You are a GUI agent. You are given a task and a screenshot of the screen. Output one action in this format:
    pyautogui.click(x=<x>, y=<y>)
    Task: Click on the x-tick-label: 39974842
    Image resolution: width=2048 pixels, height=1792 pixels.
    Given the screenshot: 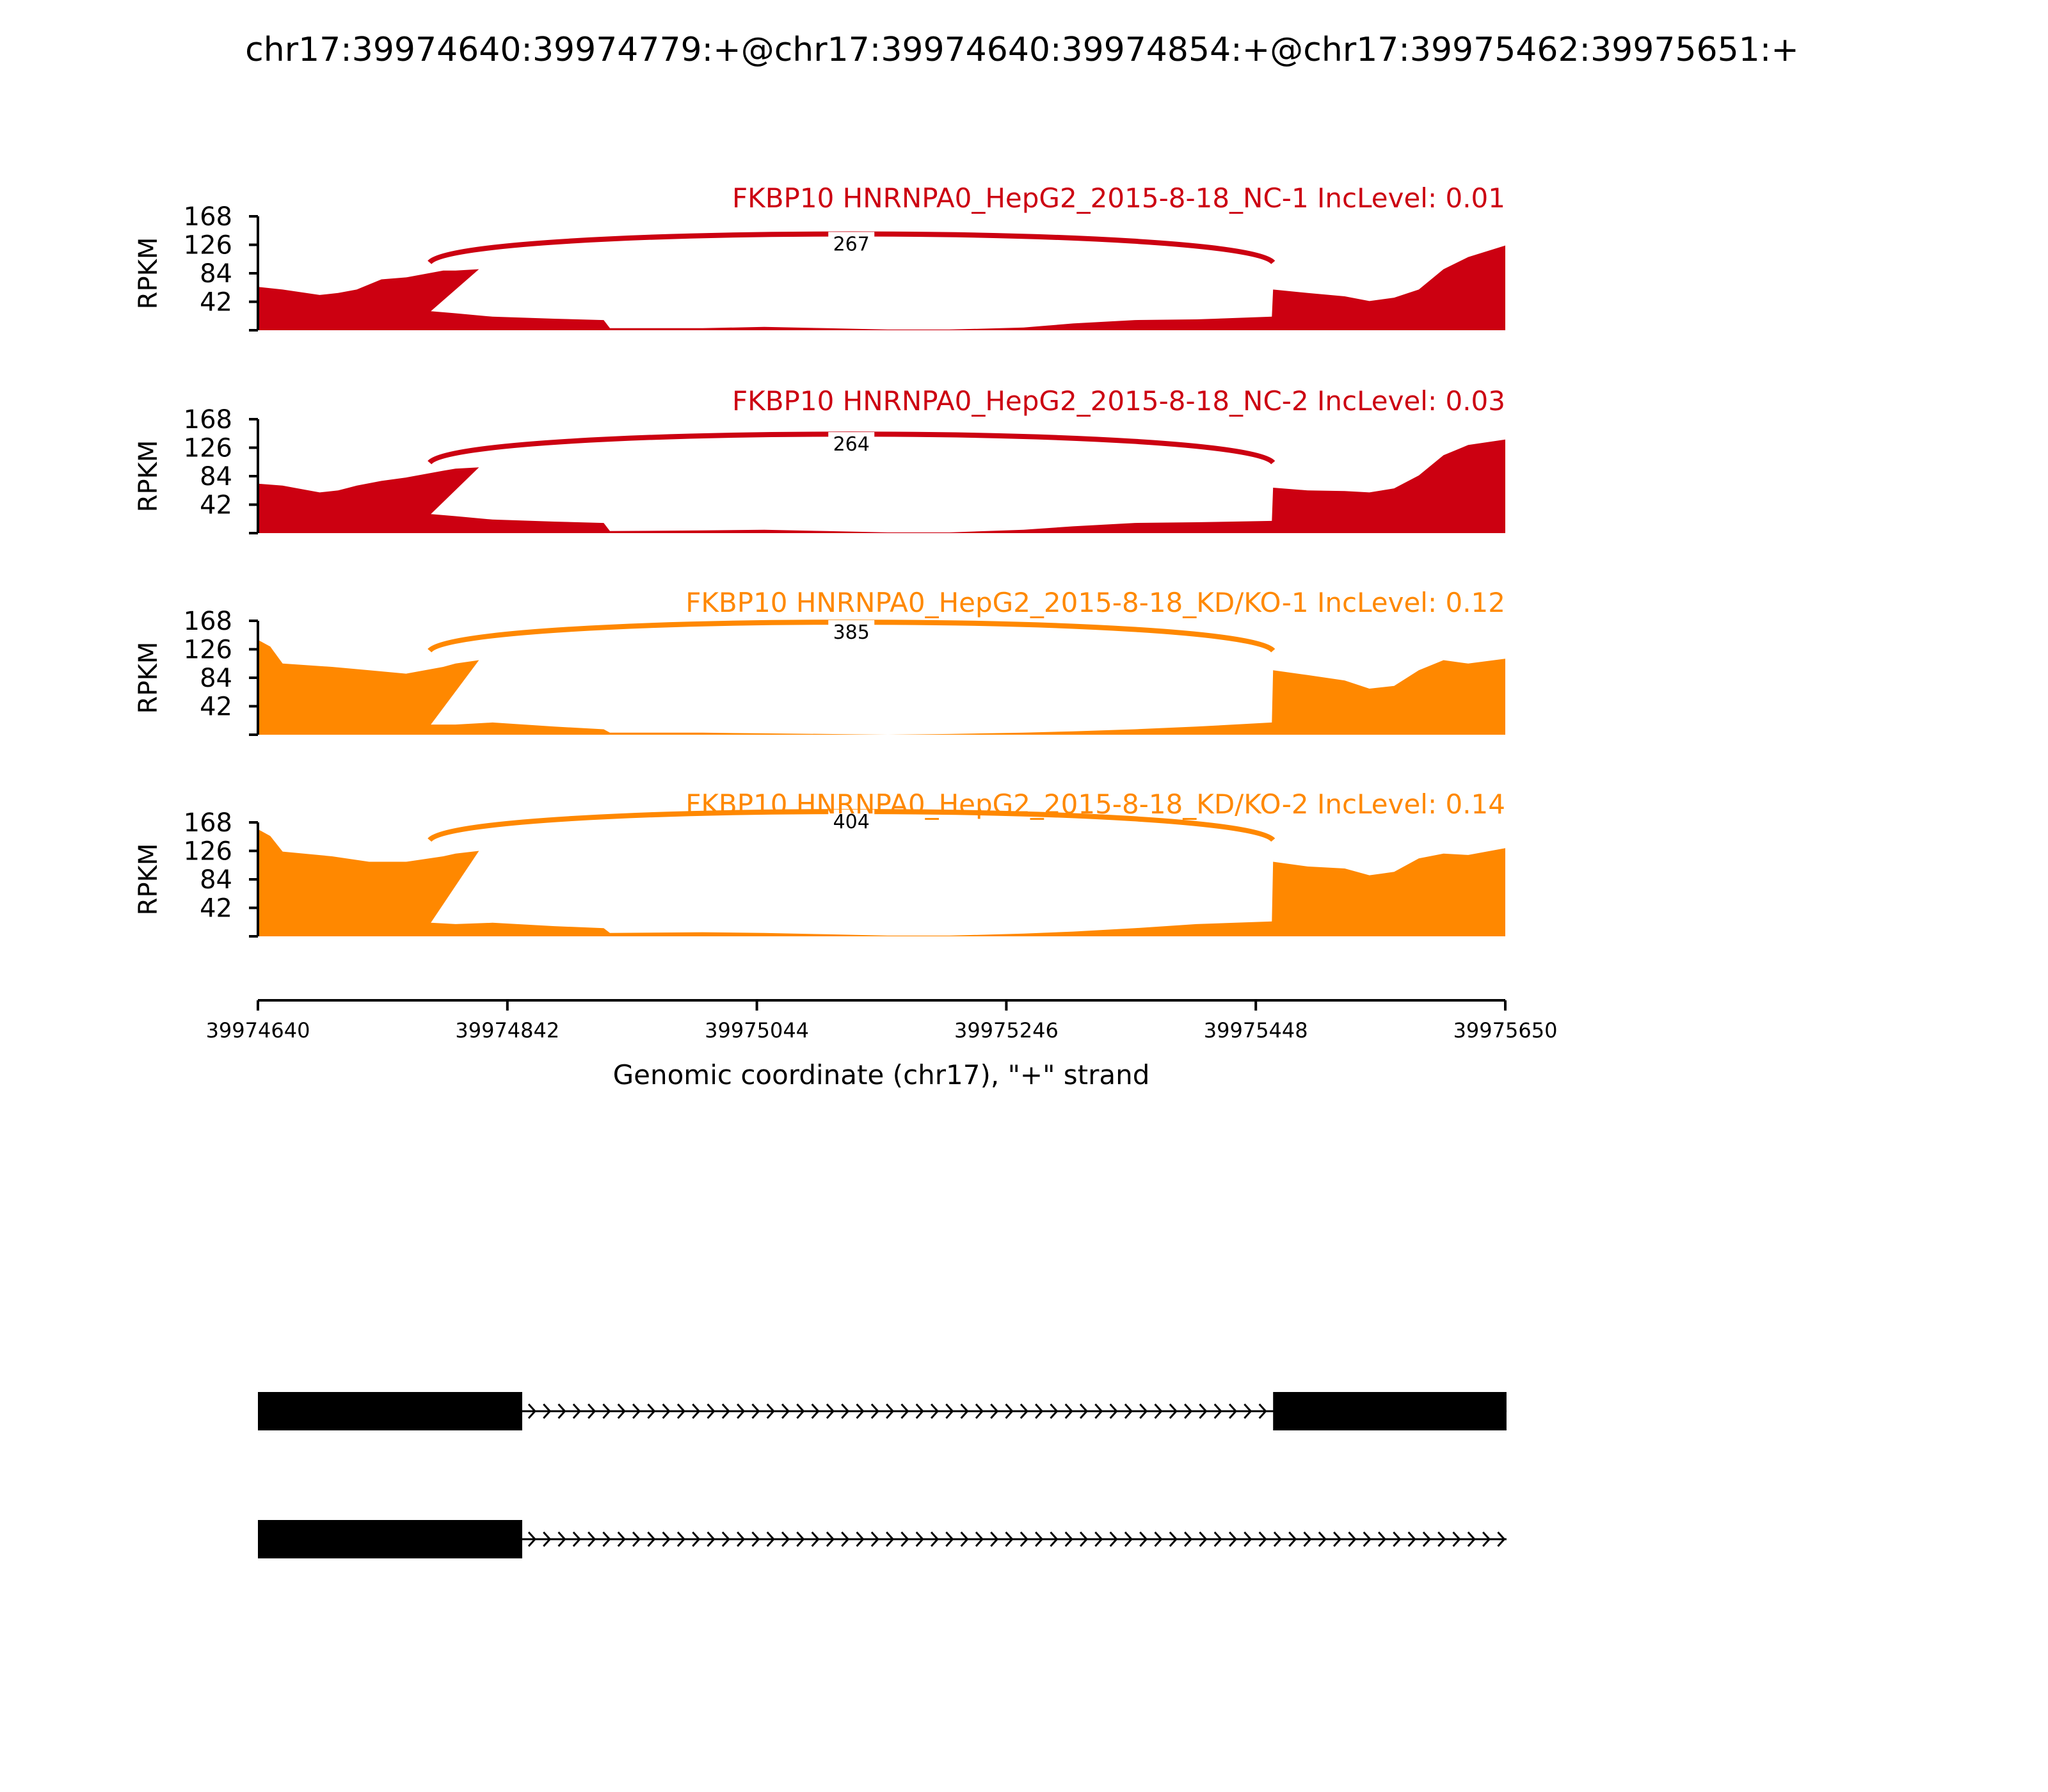 What is the action you would take?
    pyautogui.click(x=507, y=1030)
    